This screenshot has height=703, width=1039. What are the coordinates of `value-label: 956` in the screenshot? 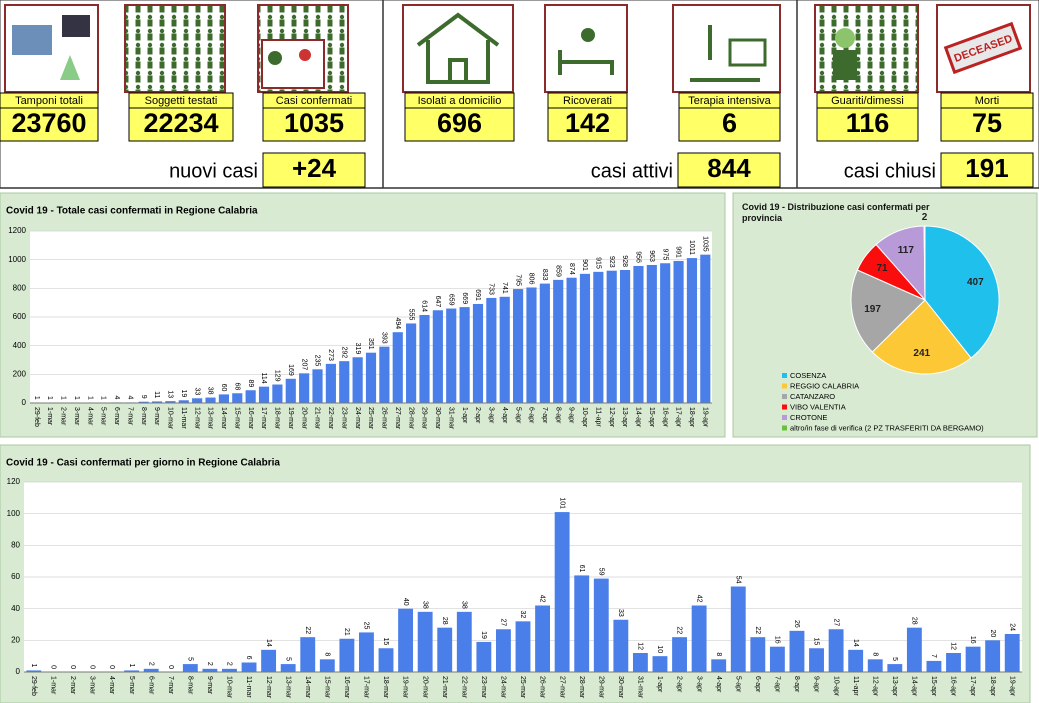 It's located at (638, 257).